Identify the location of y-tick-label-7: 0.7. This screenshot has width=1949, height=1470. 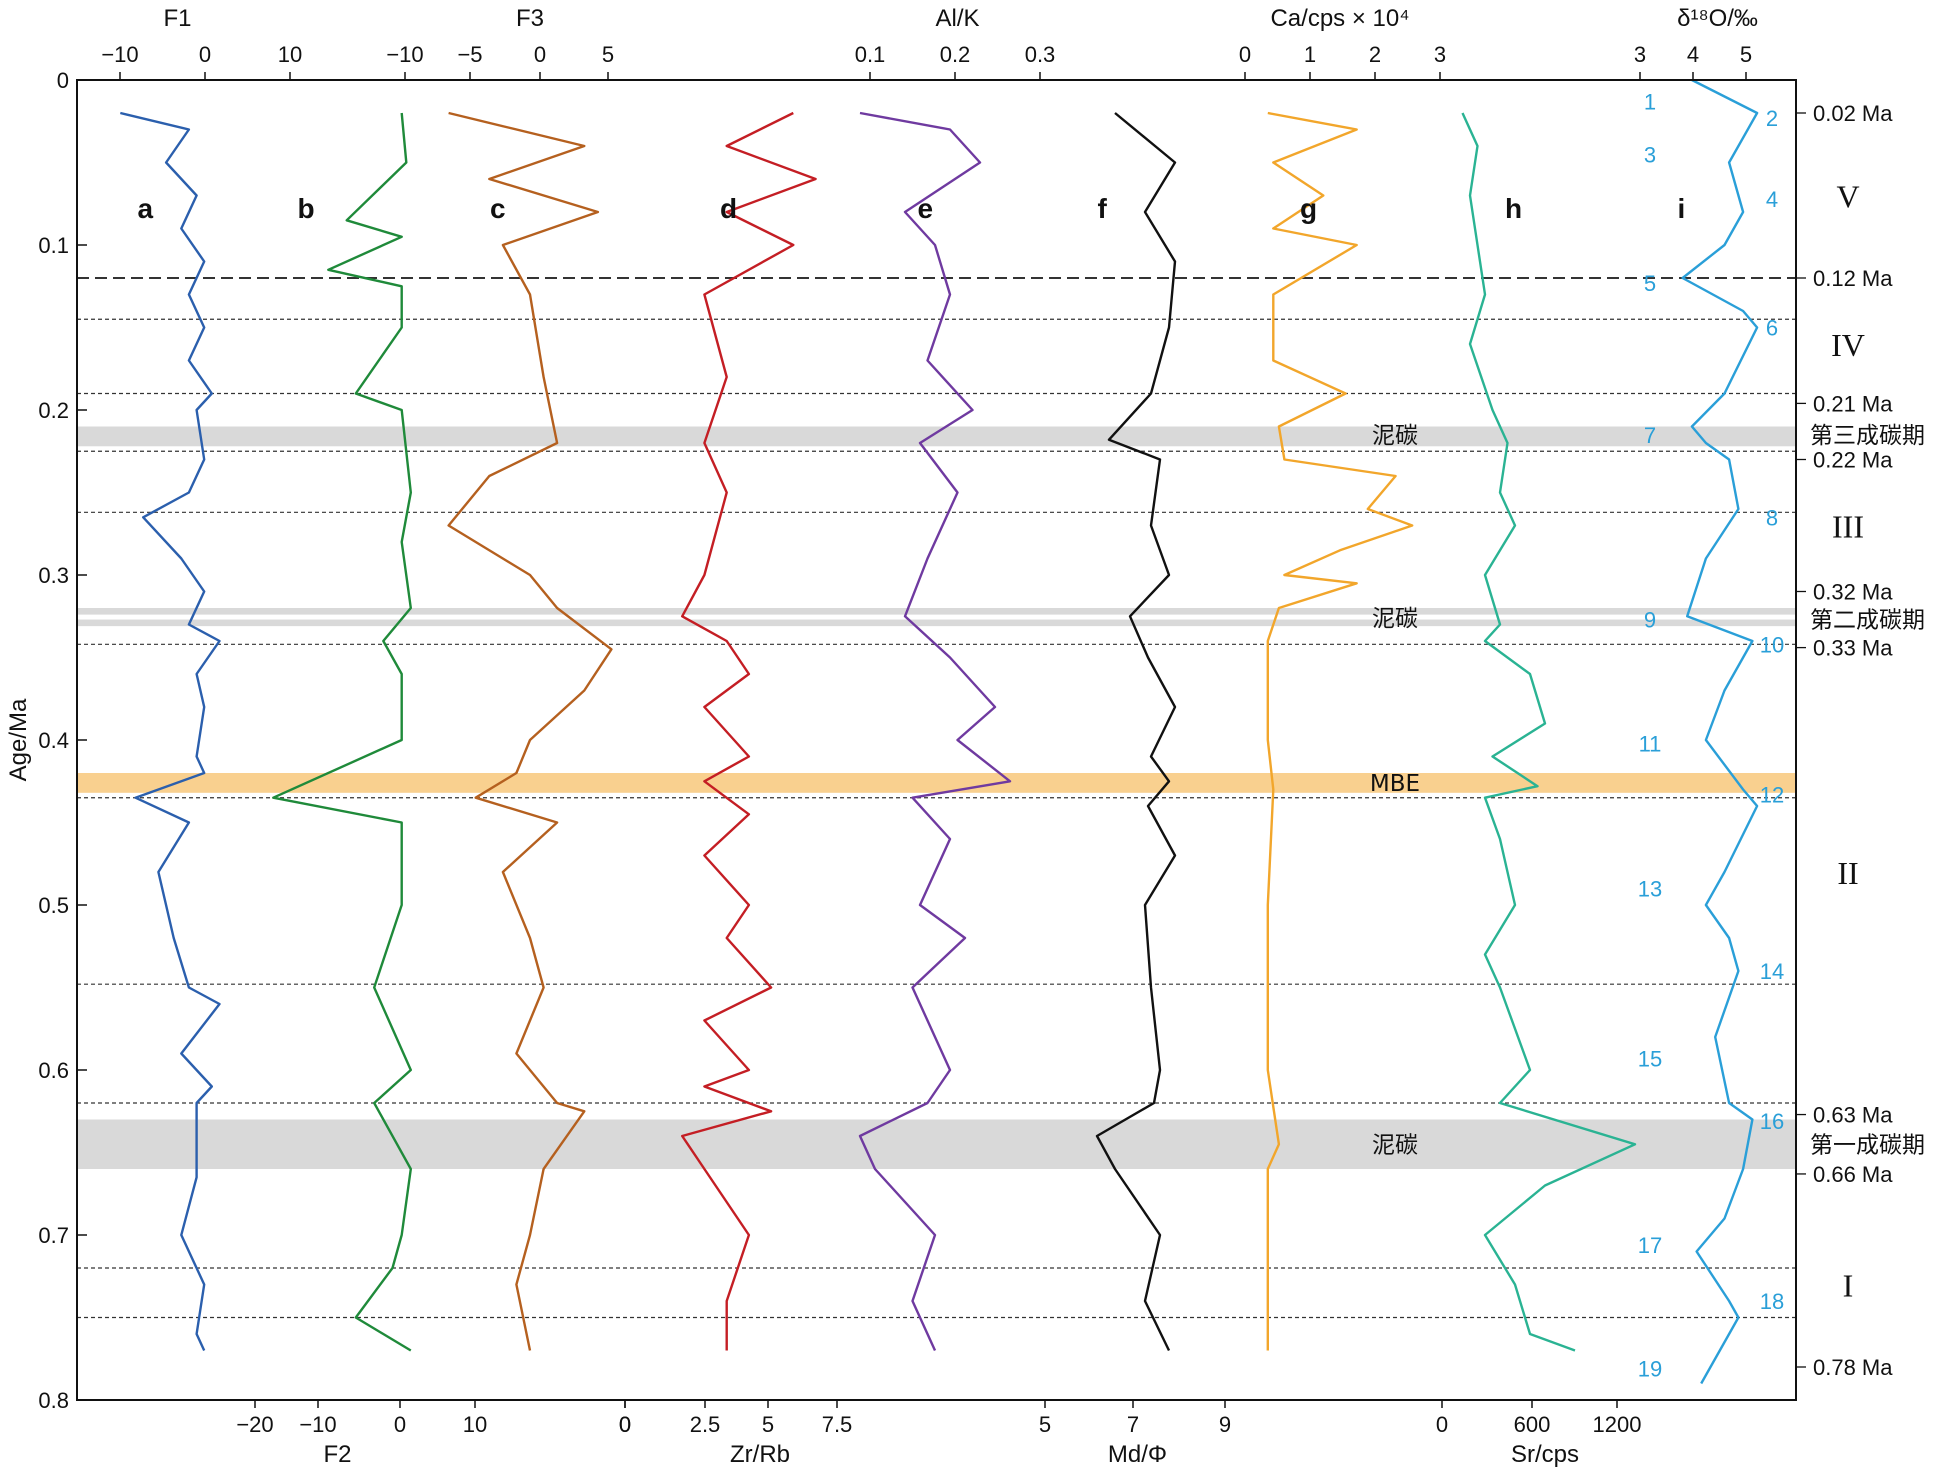
(53, 1235).